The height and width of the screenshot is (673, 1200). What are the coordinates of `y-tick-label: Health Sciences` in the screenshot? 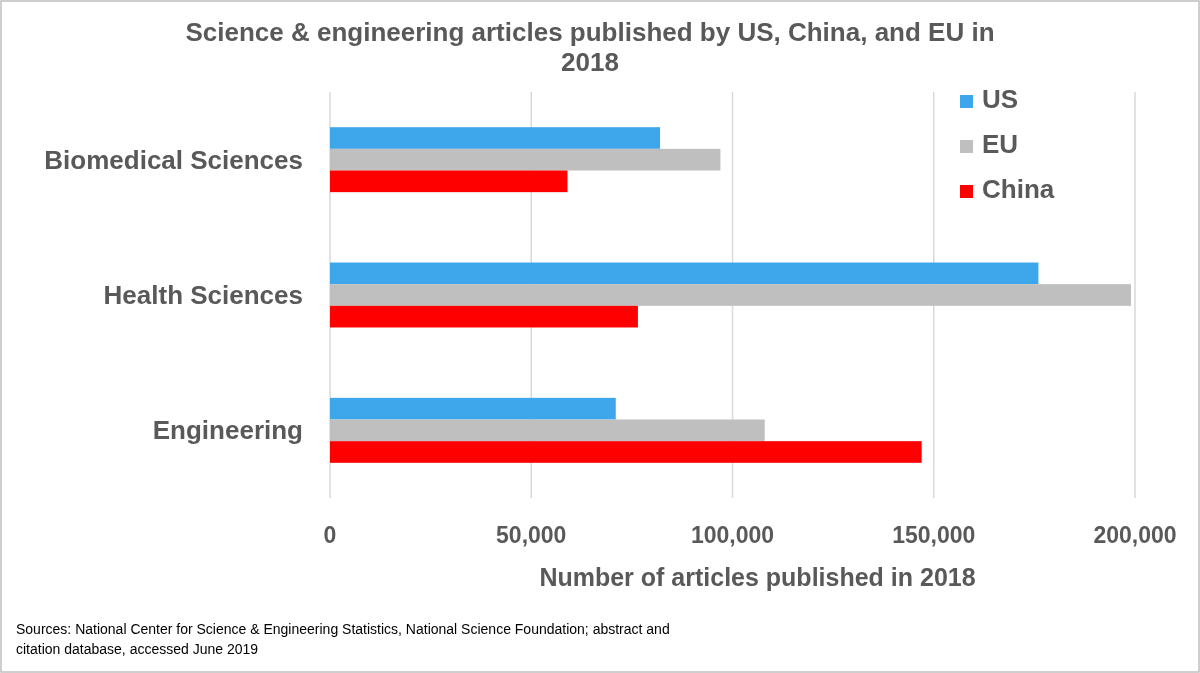 It's located at (203, 295).